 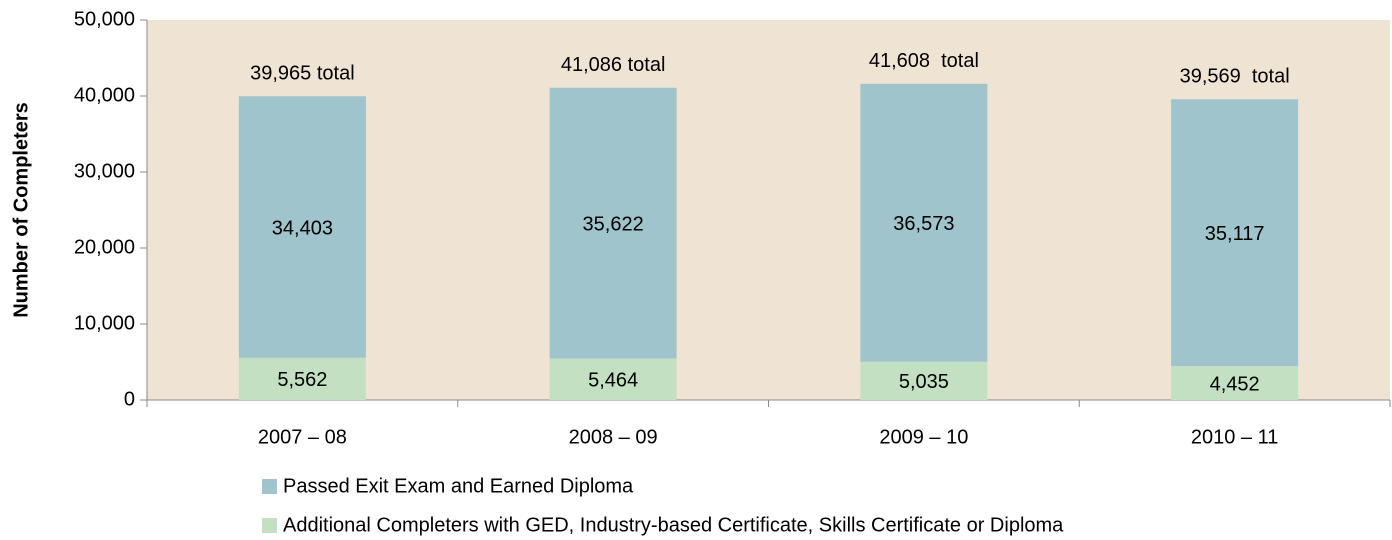 I want to click on value-label: 5,035, so click(x=924, y=382).